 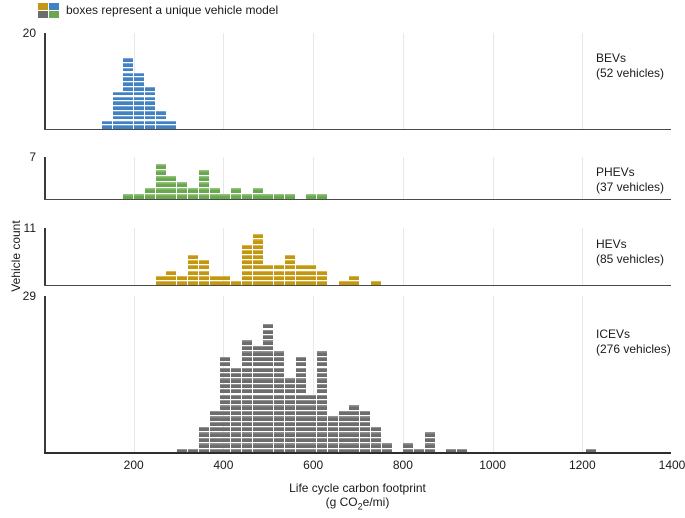 What do you see at coordinates (376, 502) in the screenshot?
I see `x-axis-unit-suffix: e/mi)` at bounding box center [376, 502].